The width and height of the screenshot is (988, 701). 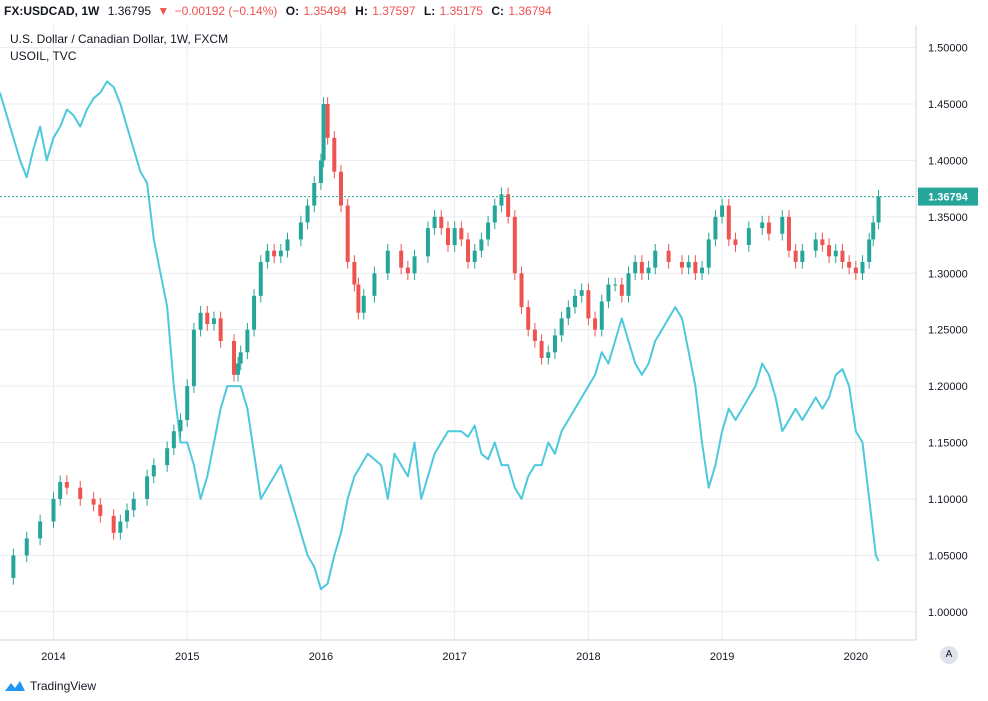 I want to click on x-tick-label: 2014, so click(x=53, y=657).